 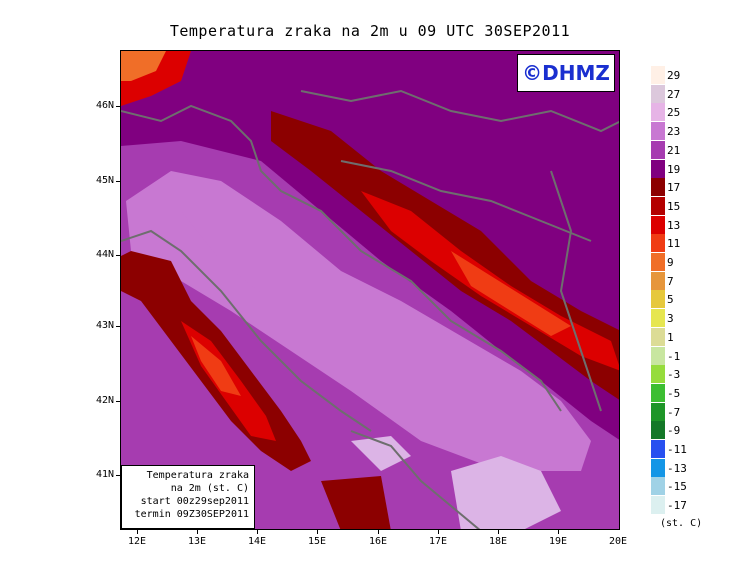 I want to click on legend-label: 25, so click(x=674, y=113).